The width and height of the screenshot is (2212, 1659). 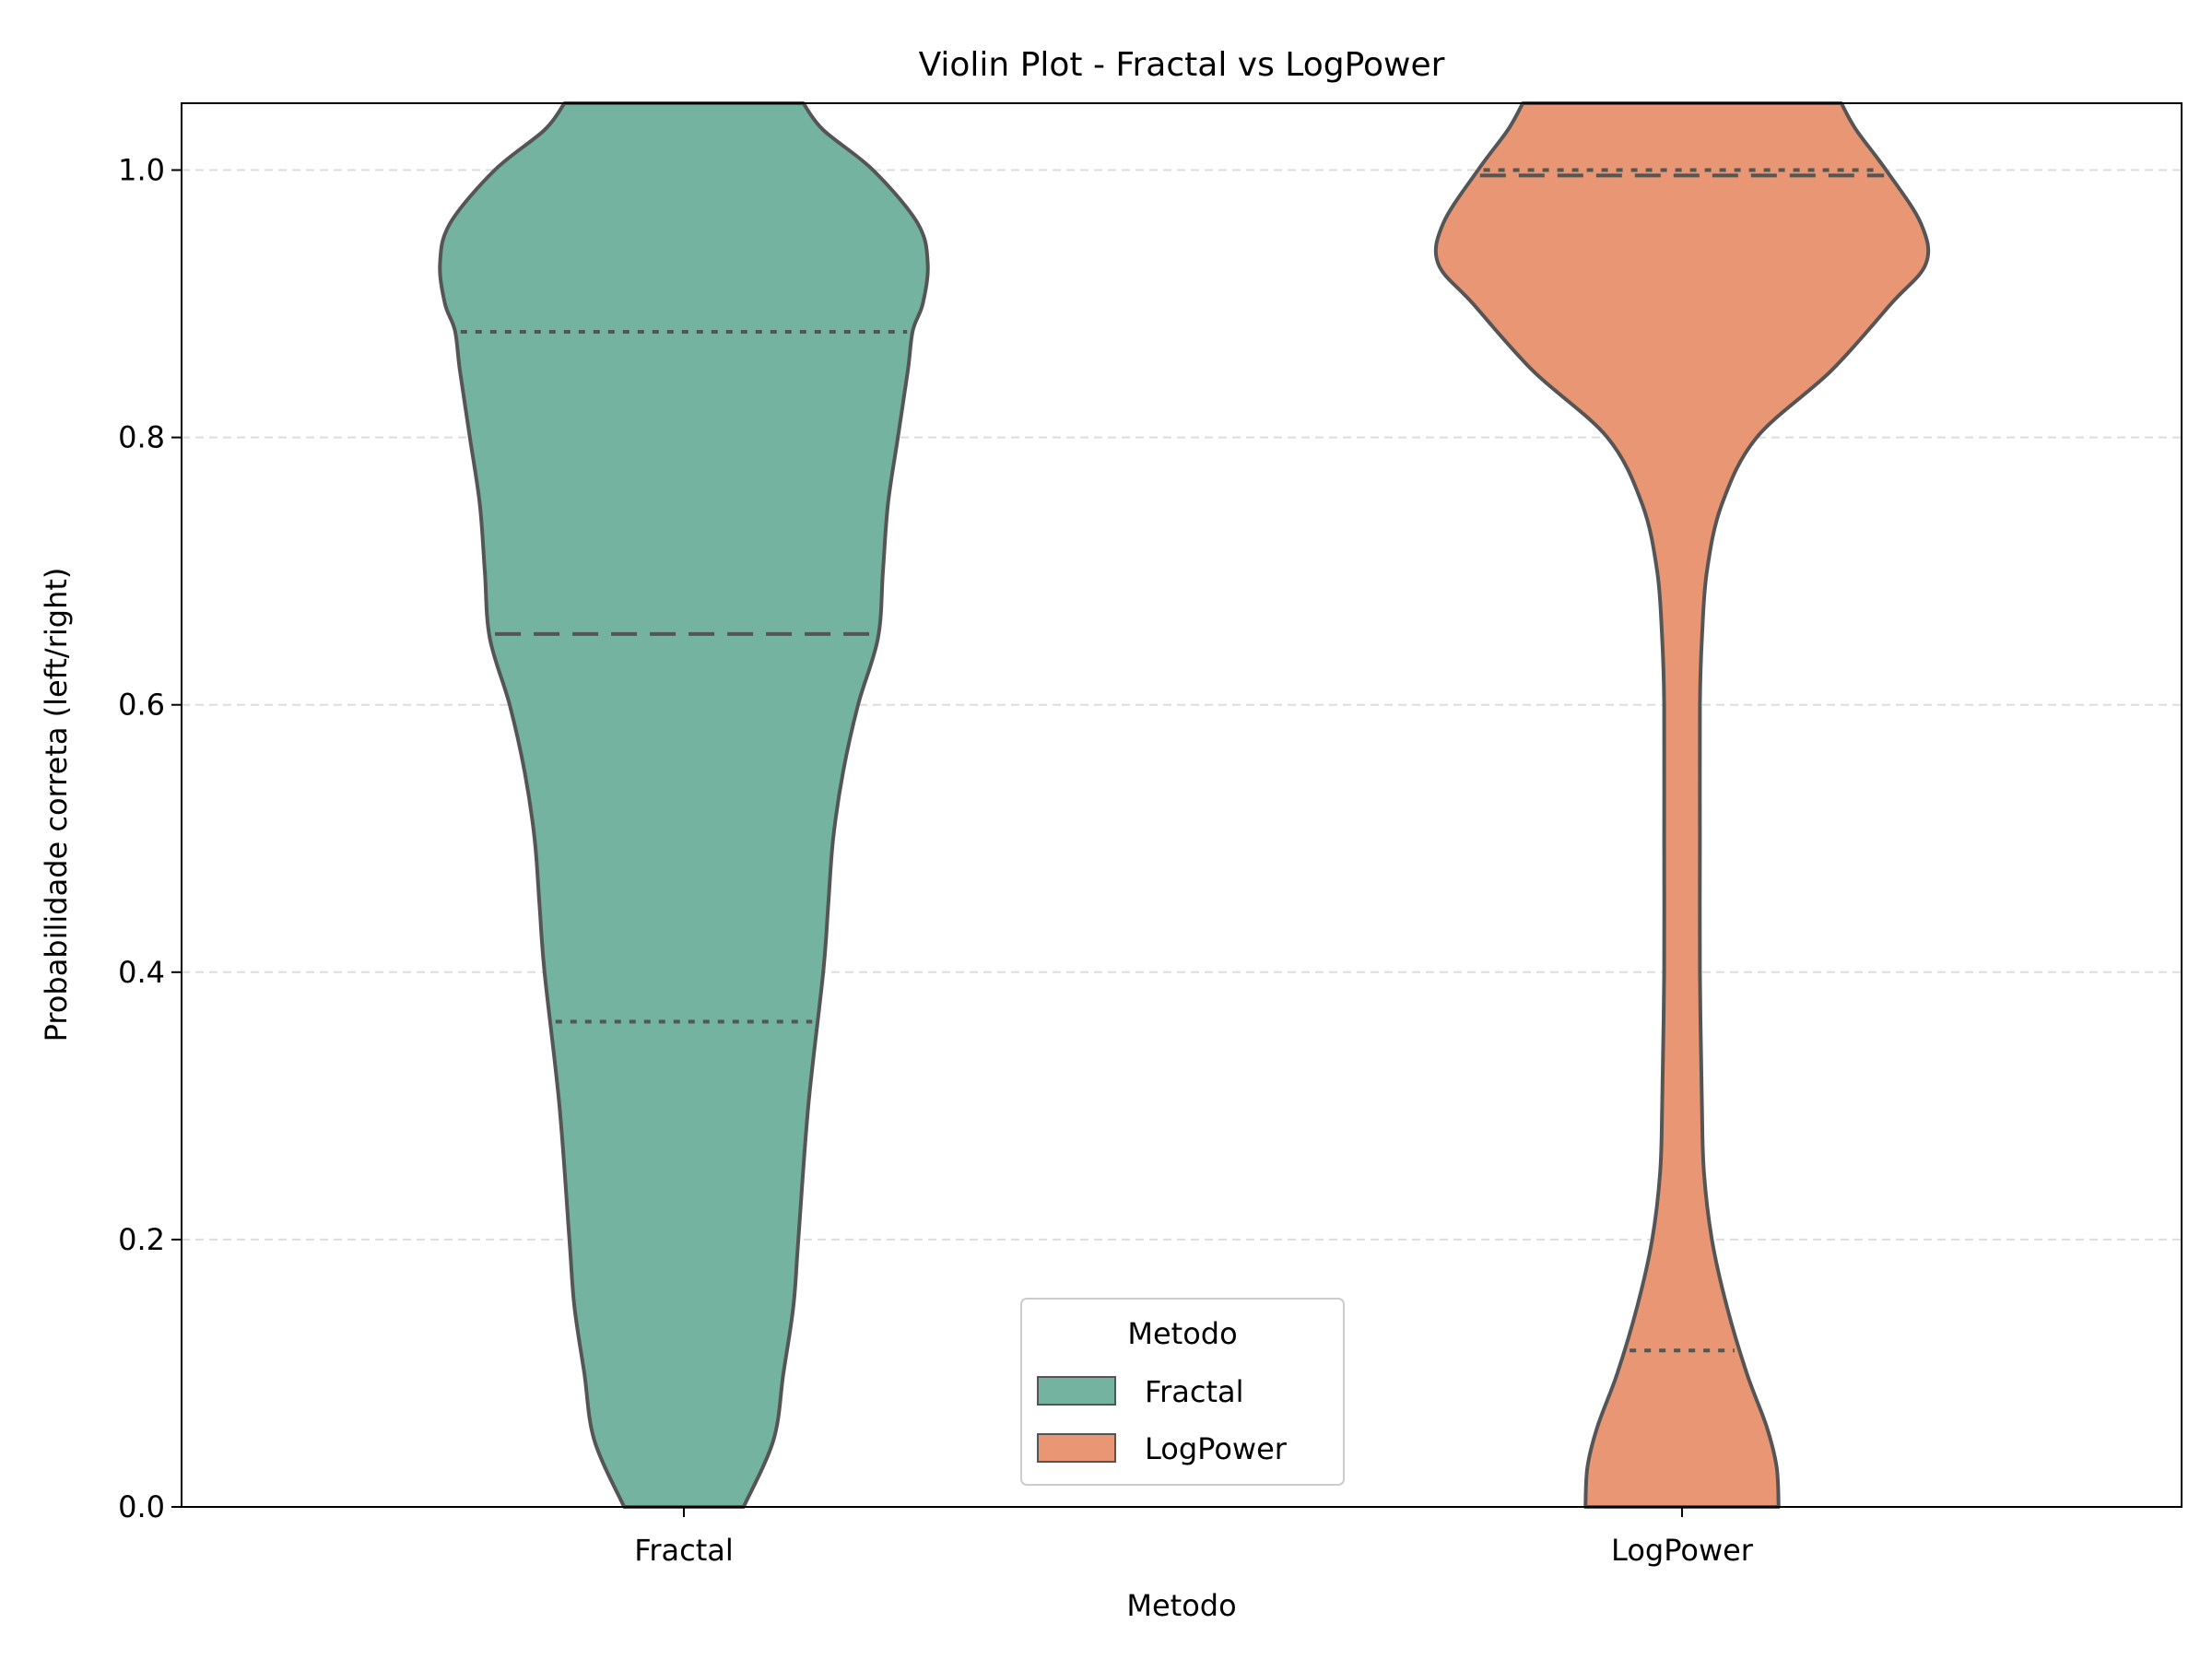 I want to click on y-tick-label: 0.4, so click(x=141, y=972).